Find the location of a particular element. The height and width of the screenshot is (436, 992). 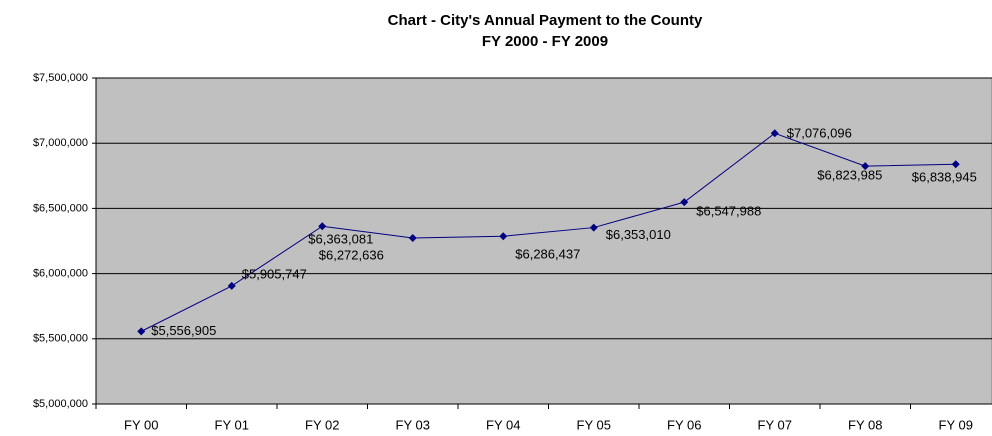

y-tick-label: $5,000,000 is located at coordinates (60, 404).